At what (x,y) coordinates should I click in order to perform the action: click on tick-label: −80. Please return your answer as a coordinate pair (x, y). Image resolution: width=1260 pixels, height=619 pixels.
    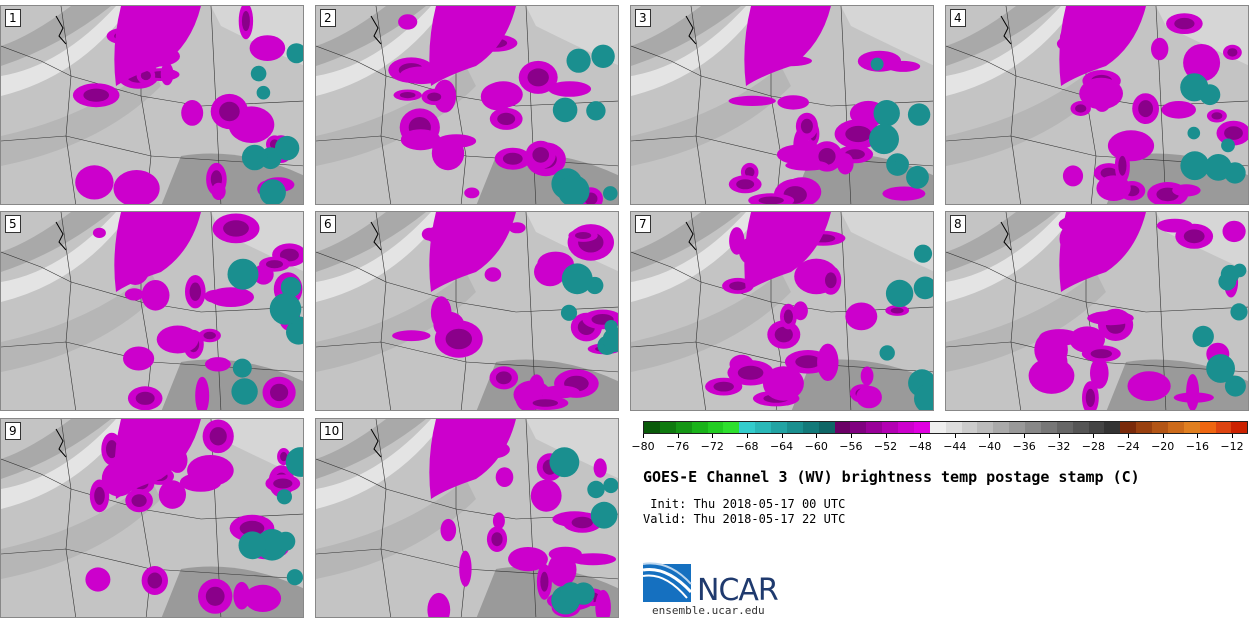
    Looking at the image, I should click on (643, 446).